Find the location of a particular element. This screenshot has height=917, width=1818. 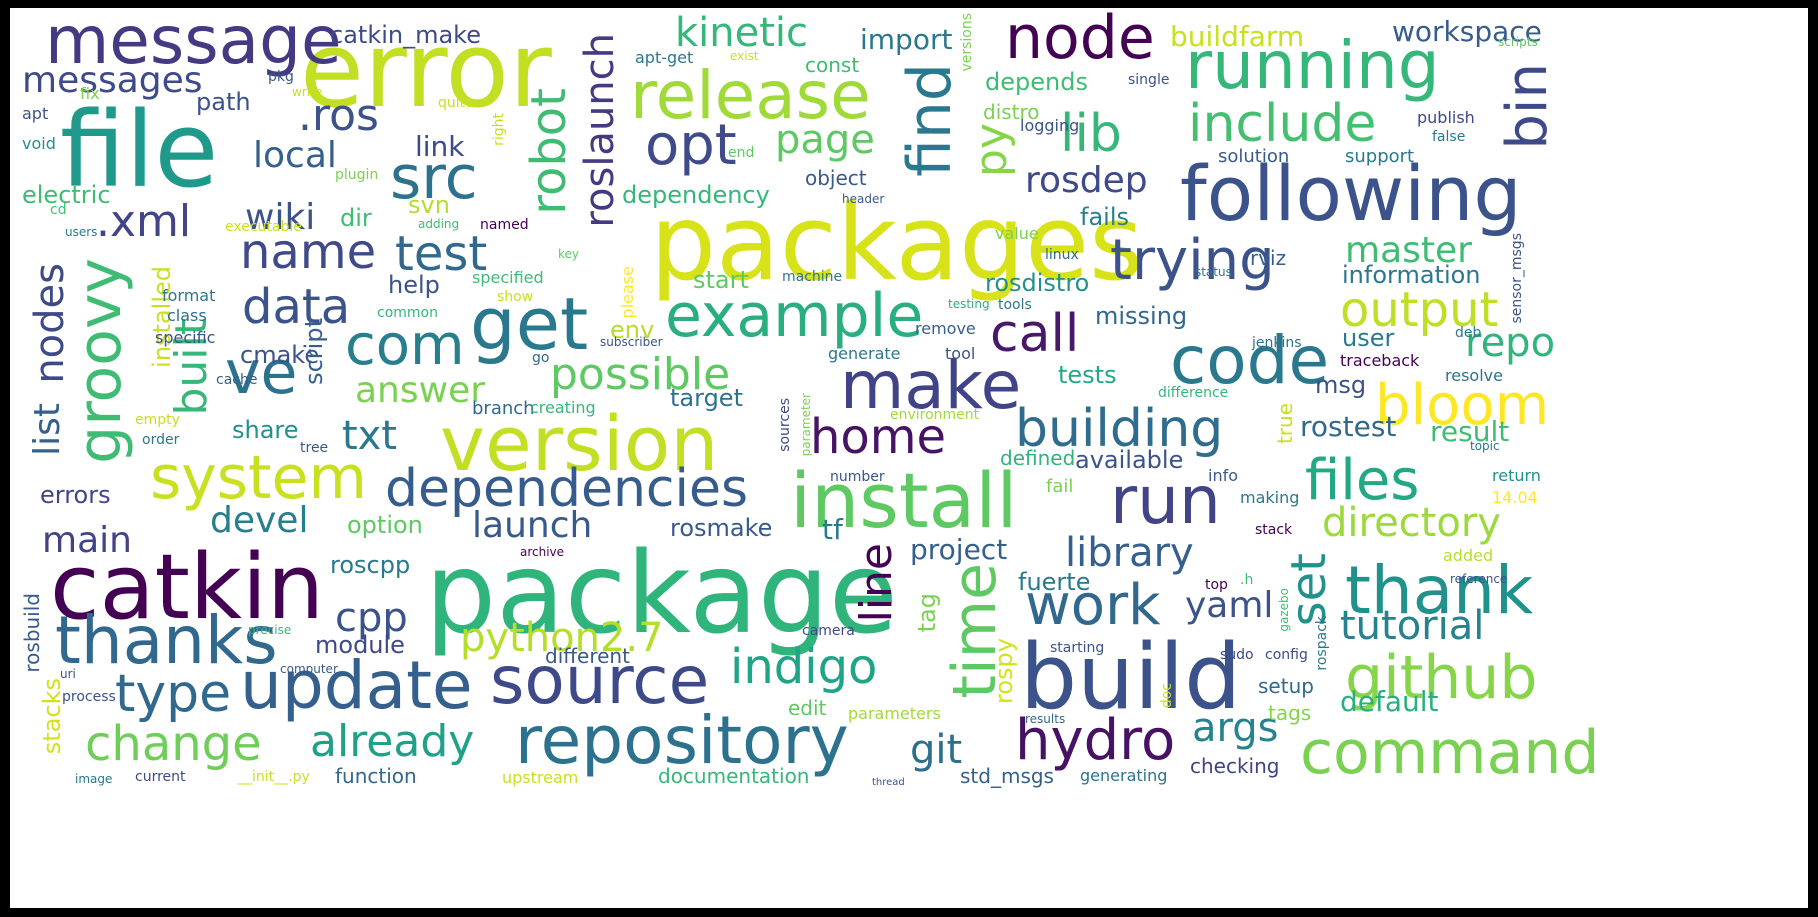

word-catkin_make: catkin_make is located at coordinates (405, 35).